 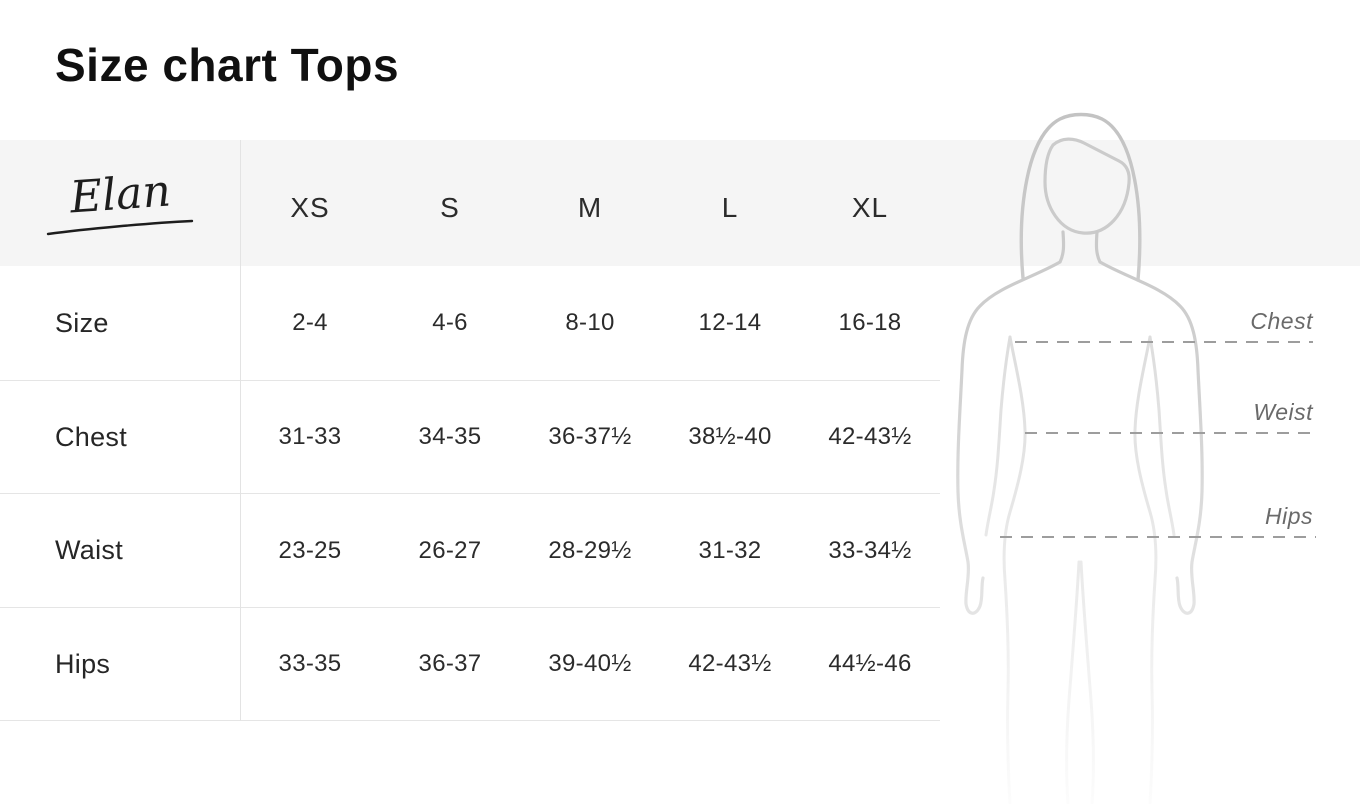 I want to click on table-cell: 36-37½, so click(x=590, y=436).